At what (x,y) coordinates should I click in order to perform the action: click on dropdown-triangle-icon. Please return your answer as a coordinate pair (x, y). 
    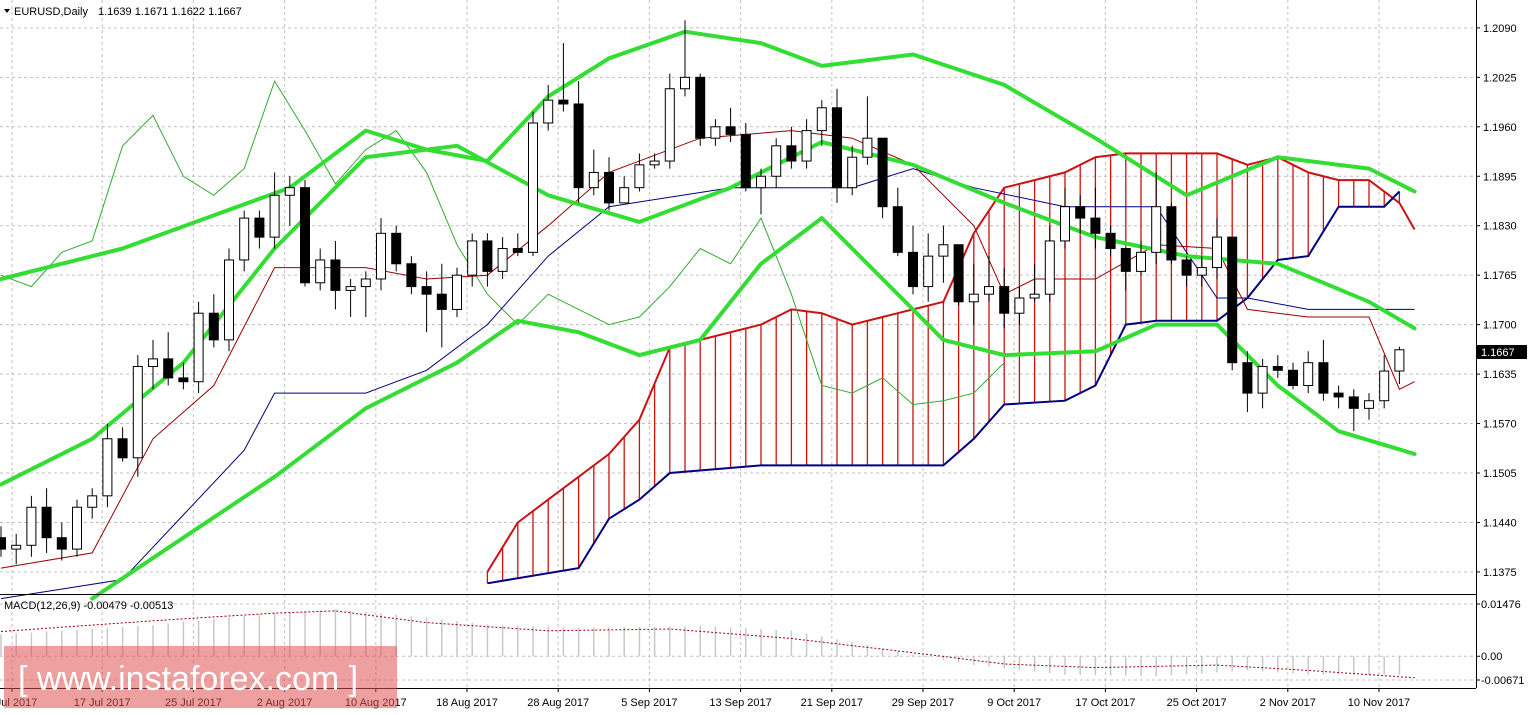
    Looking at the image, I should click on (7, 11).